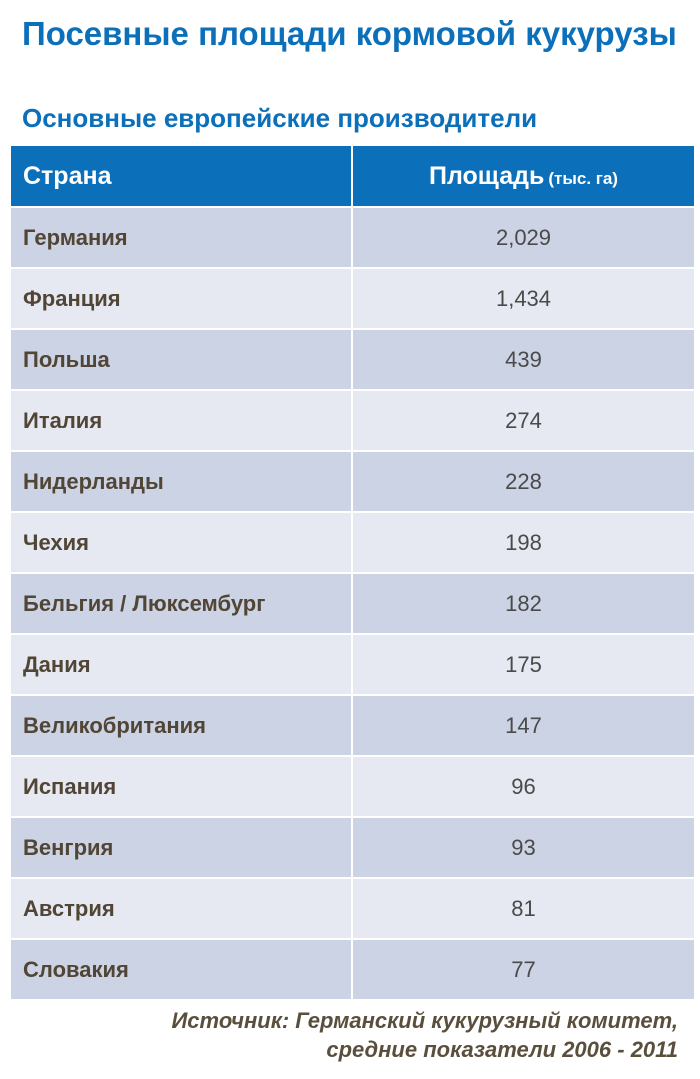 The width and height of the screenshot is (700, 1079). I want to click on table-row: Франция 1,434, so click(352, 299).